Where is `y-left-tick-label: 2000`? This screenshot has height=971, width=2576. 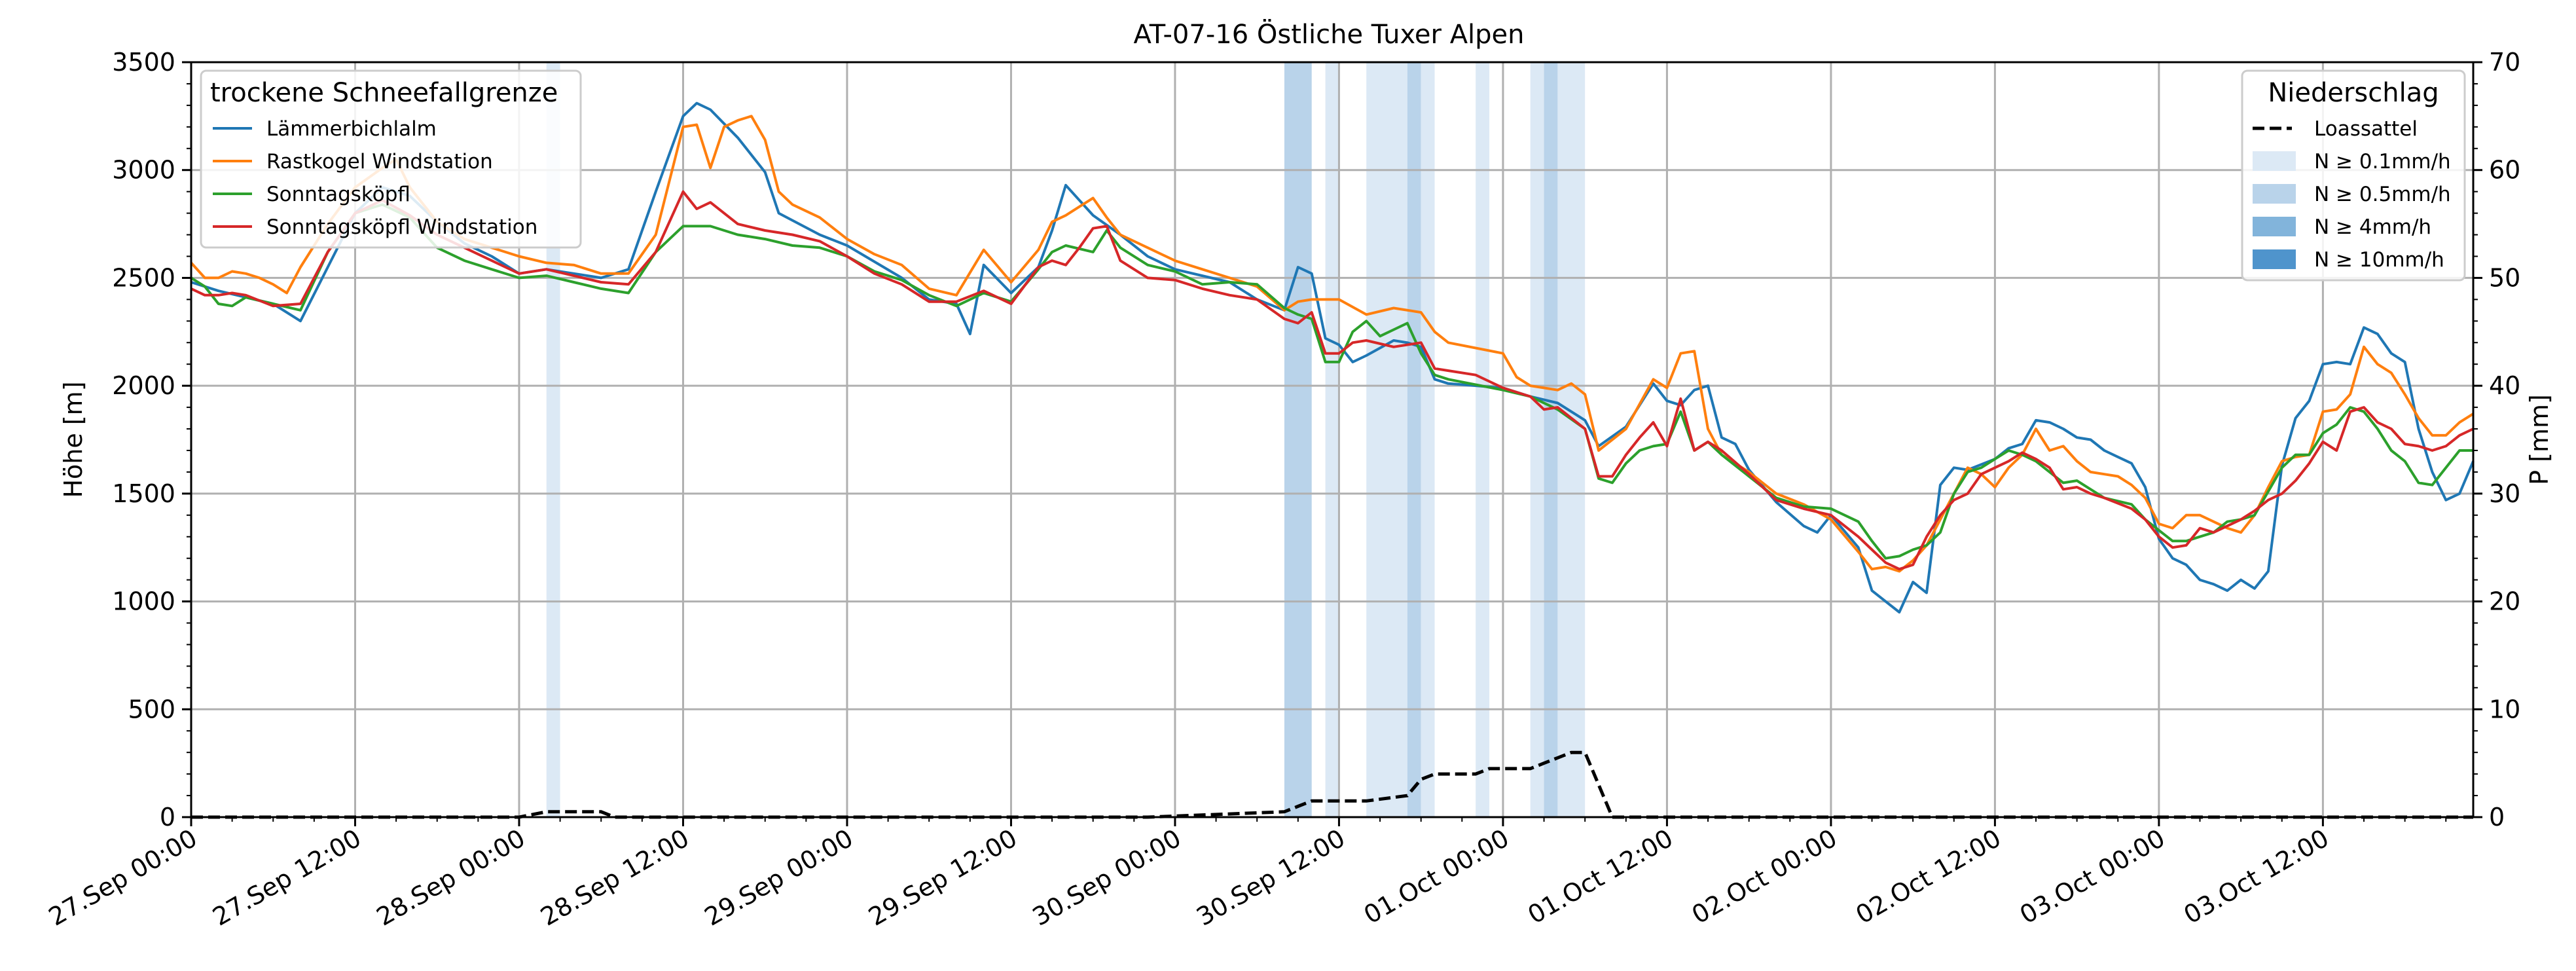
y-left-tick-label: 2000 is located at coordinates (143, 385).